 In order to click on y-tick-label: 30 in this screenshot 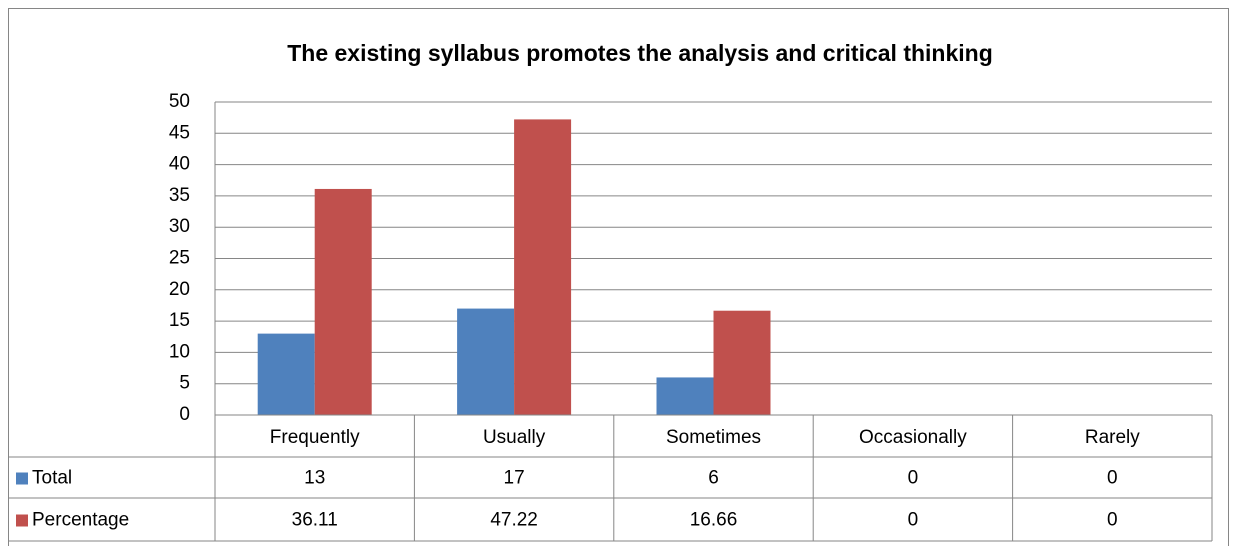, I will do `click(179, 226)`.